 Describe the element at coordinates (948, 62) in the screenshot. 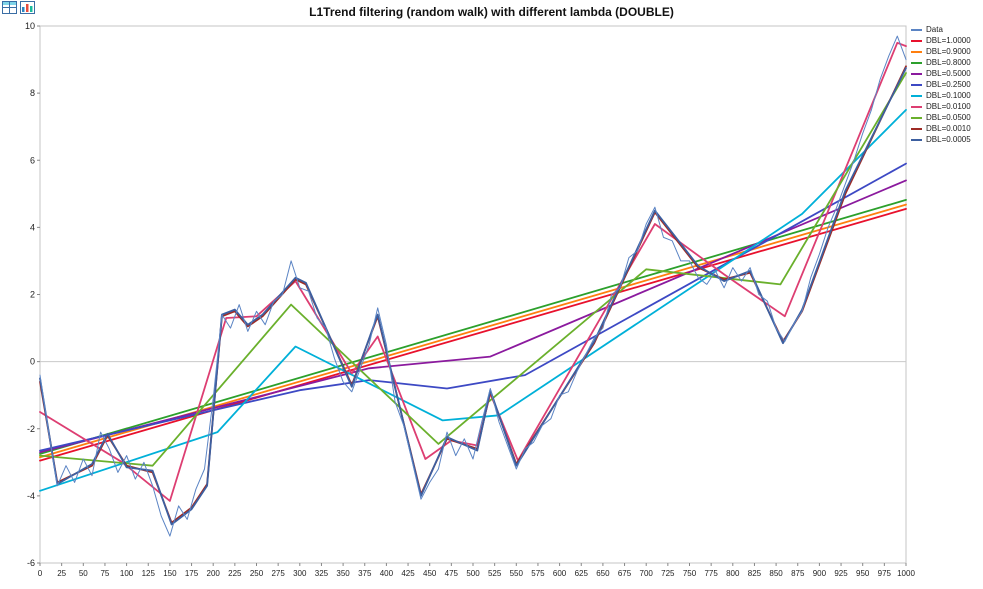

I see `legend-label: DBL=0.8000` at that location.